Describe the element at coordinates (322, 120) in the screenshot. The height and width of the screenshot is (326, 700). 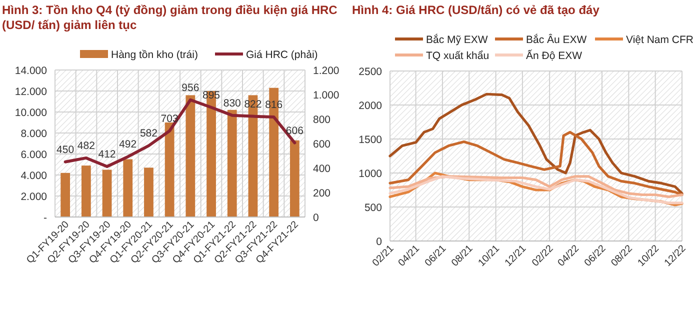
I see `y2-tick-label: 800` at that location.